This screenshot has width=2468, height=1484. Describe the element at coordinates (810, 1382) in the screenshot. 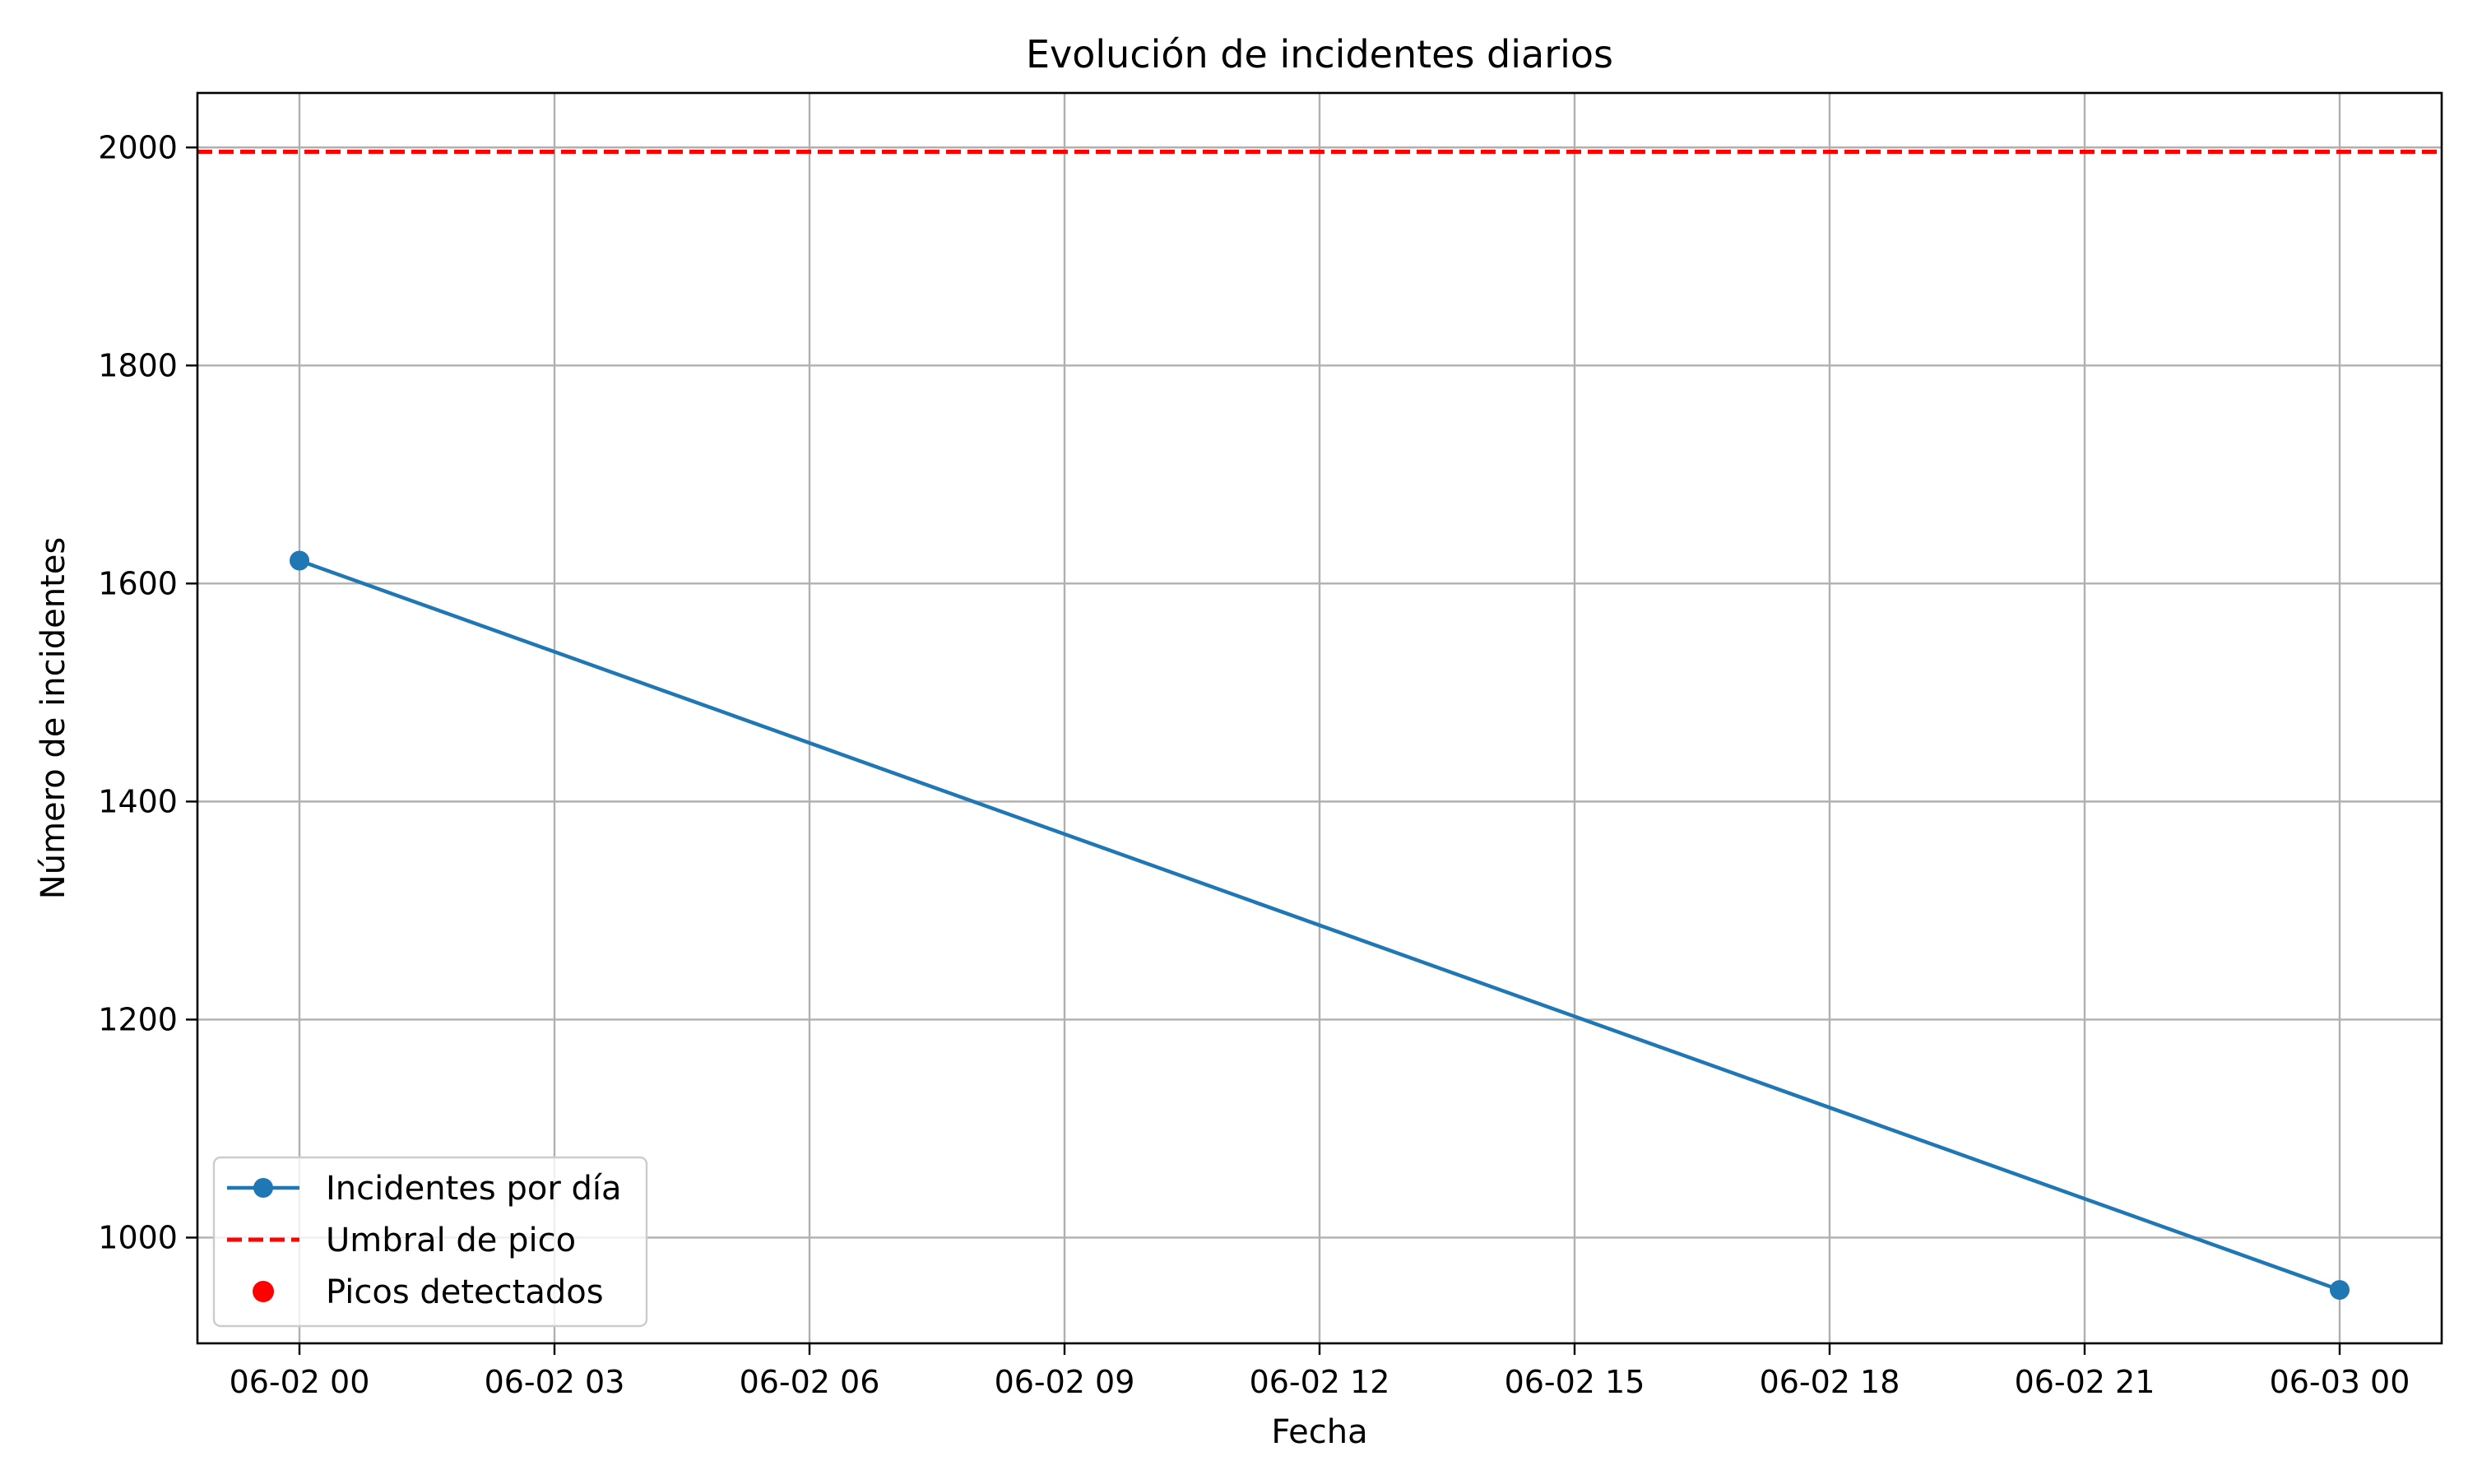

I see `x-tick-label: 06-02 06` at that location.